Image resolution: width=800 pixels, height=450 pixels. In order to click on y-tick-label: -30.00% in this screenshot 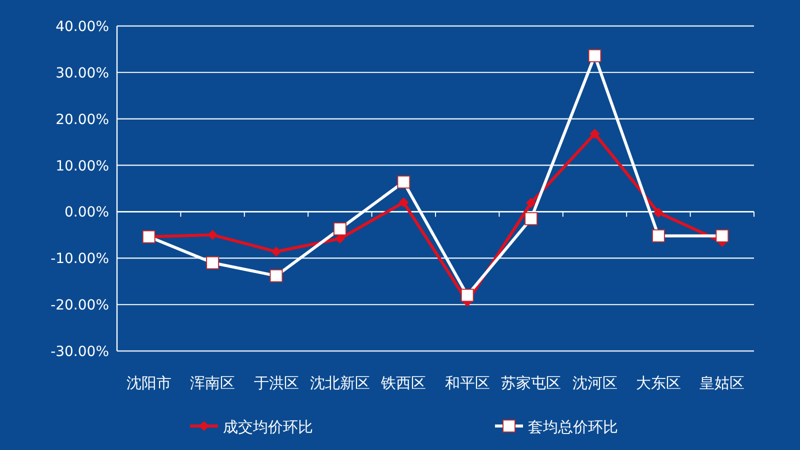, I will do `click(79, 352)`.